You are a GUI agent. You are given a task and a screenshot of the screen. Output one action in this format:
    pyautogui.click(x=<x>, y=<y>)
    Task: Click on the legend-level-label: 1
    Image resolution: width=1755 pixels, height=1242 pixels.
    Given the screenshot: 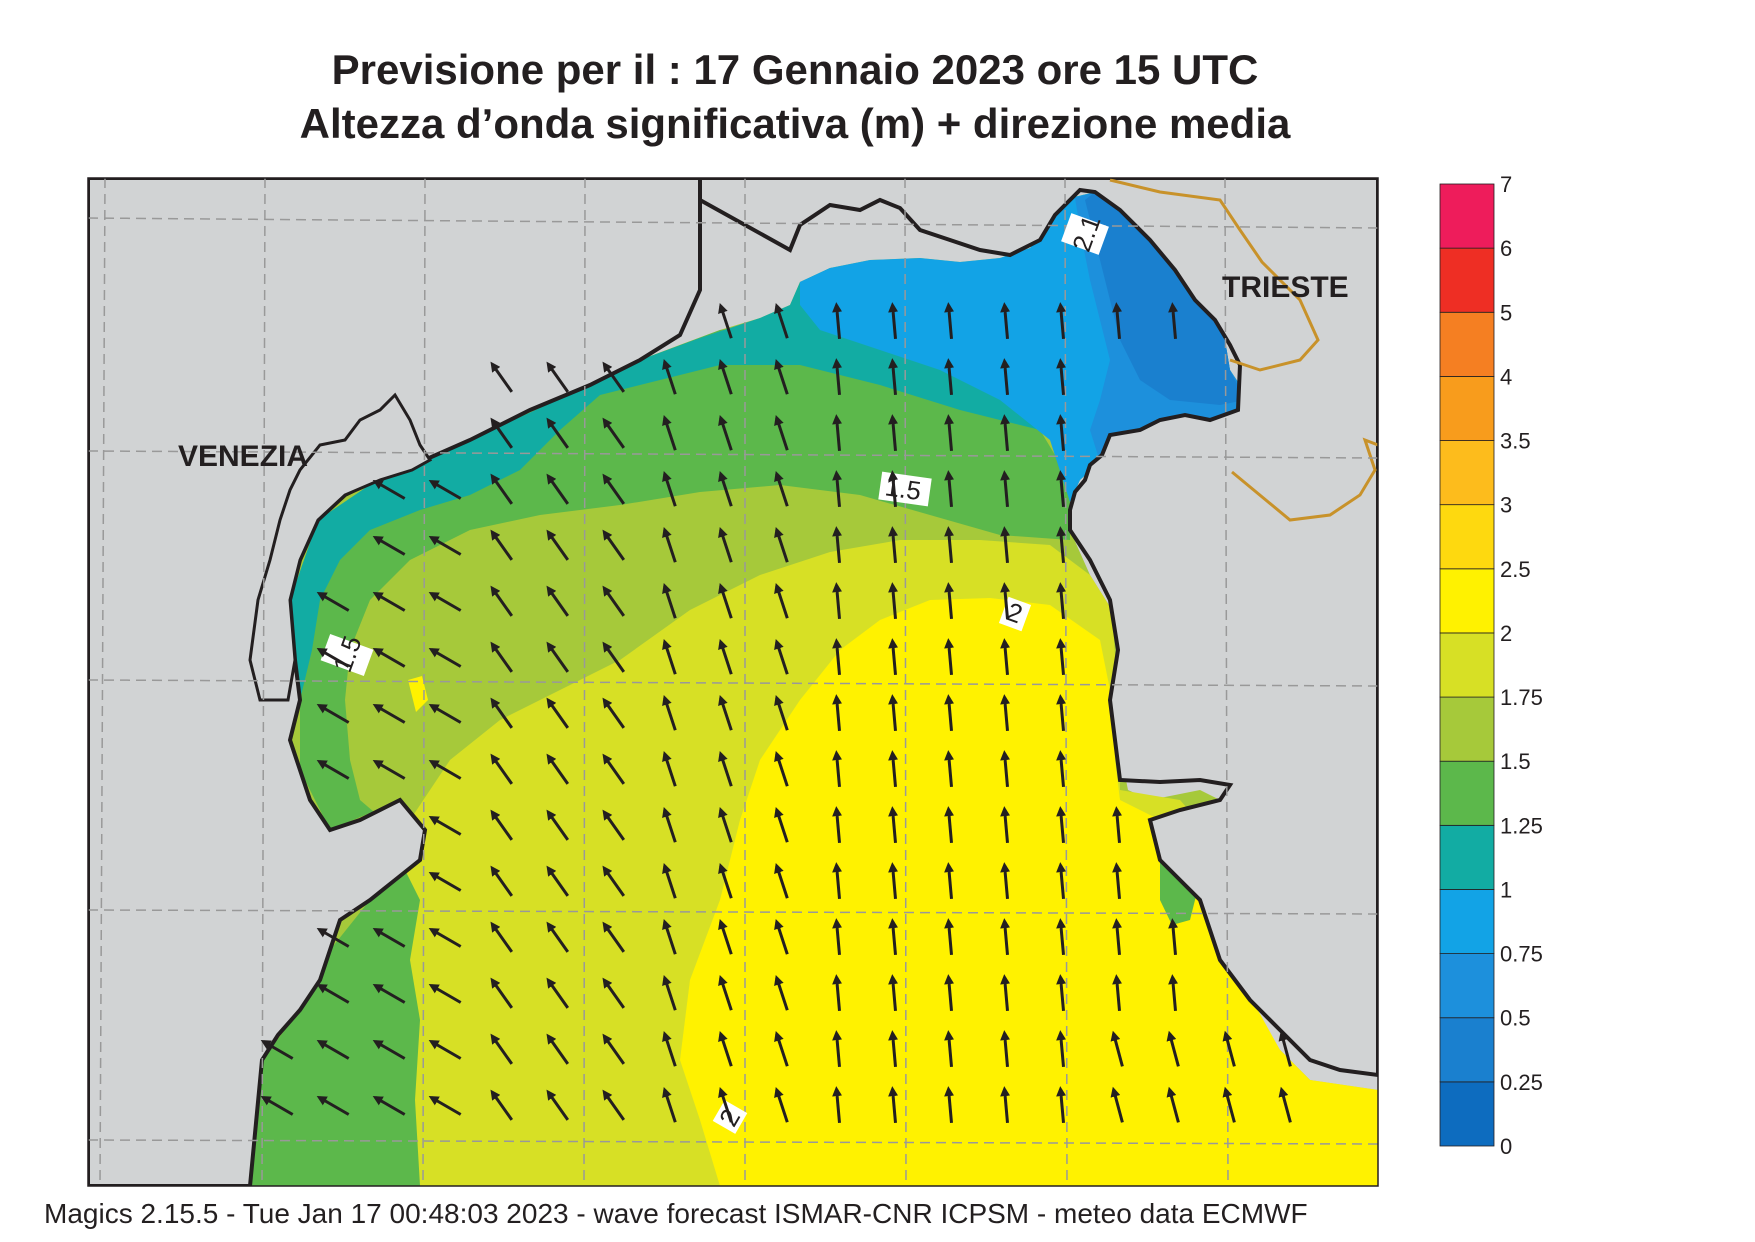 What is the action you would take?
    pyautogui.click(x=1506, y=889)
    